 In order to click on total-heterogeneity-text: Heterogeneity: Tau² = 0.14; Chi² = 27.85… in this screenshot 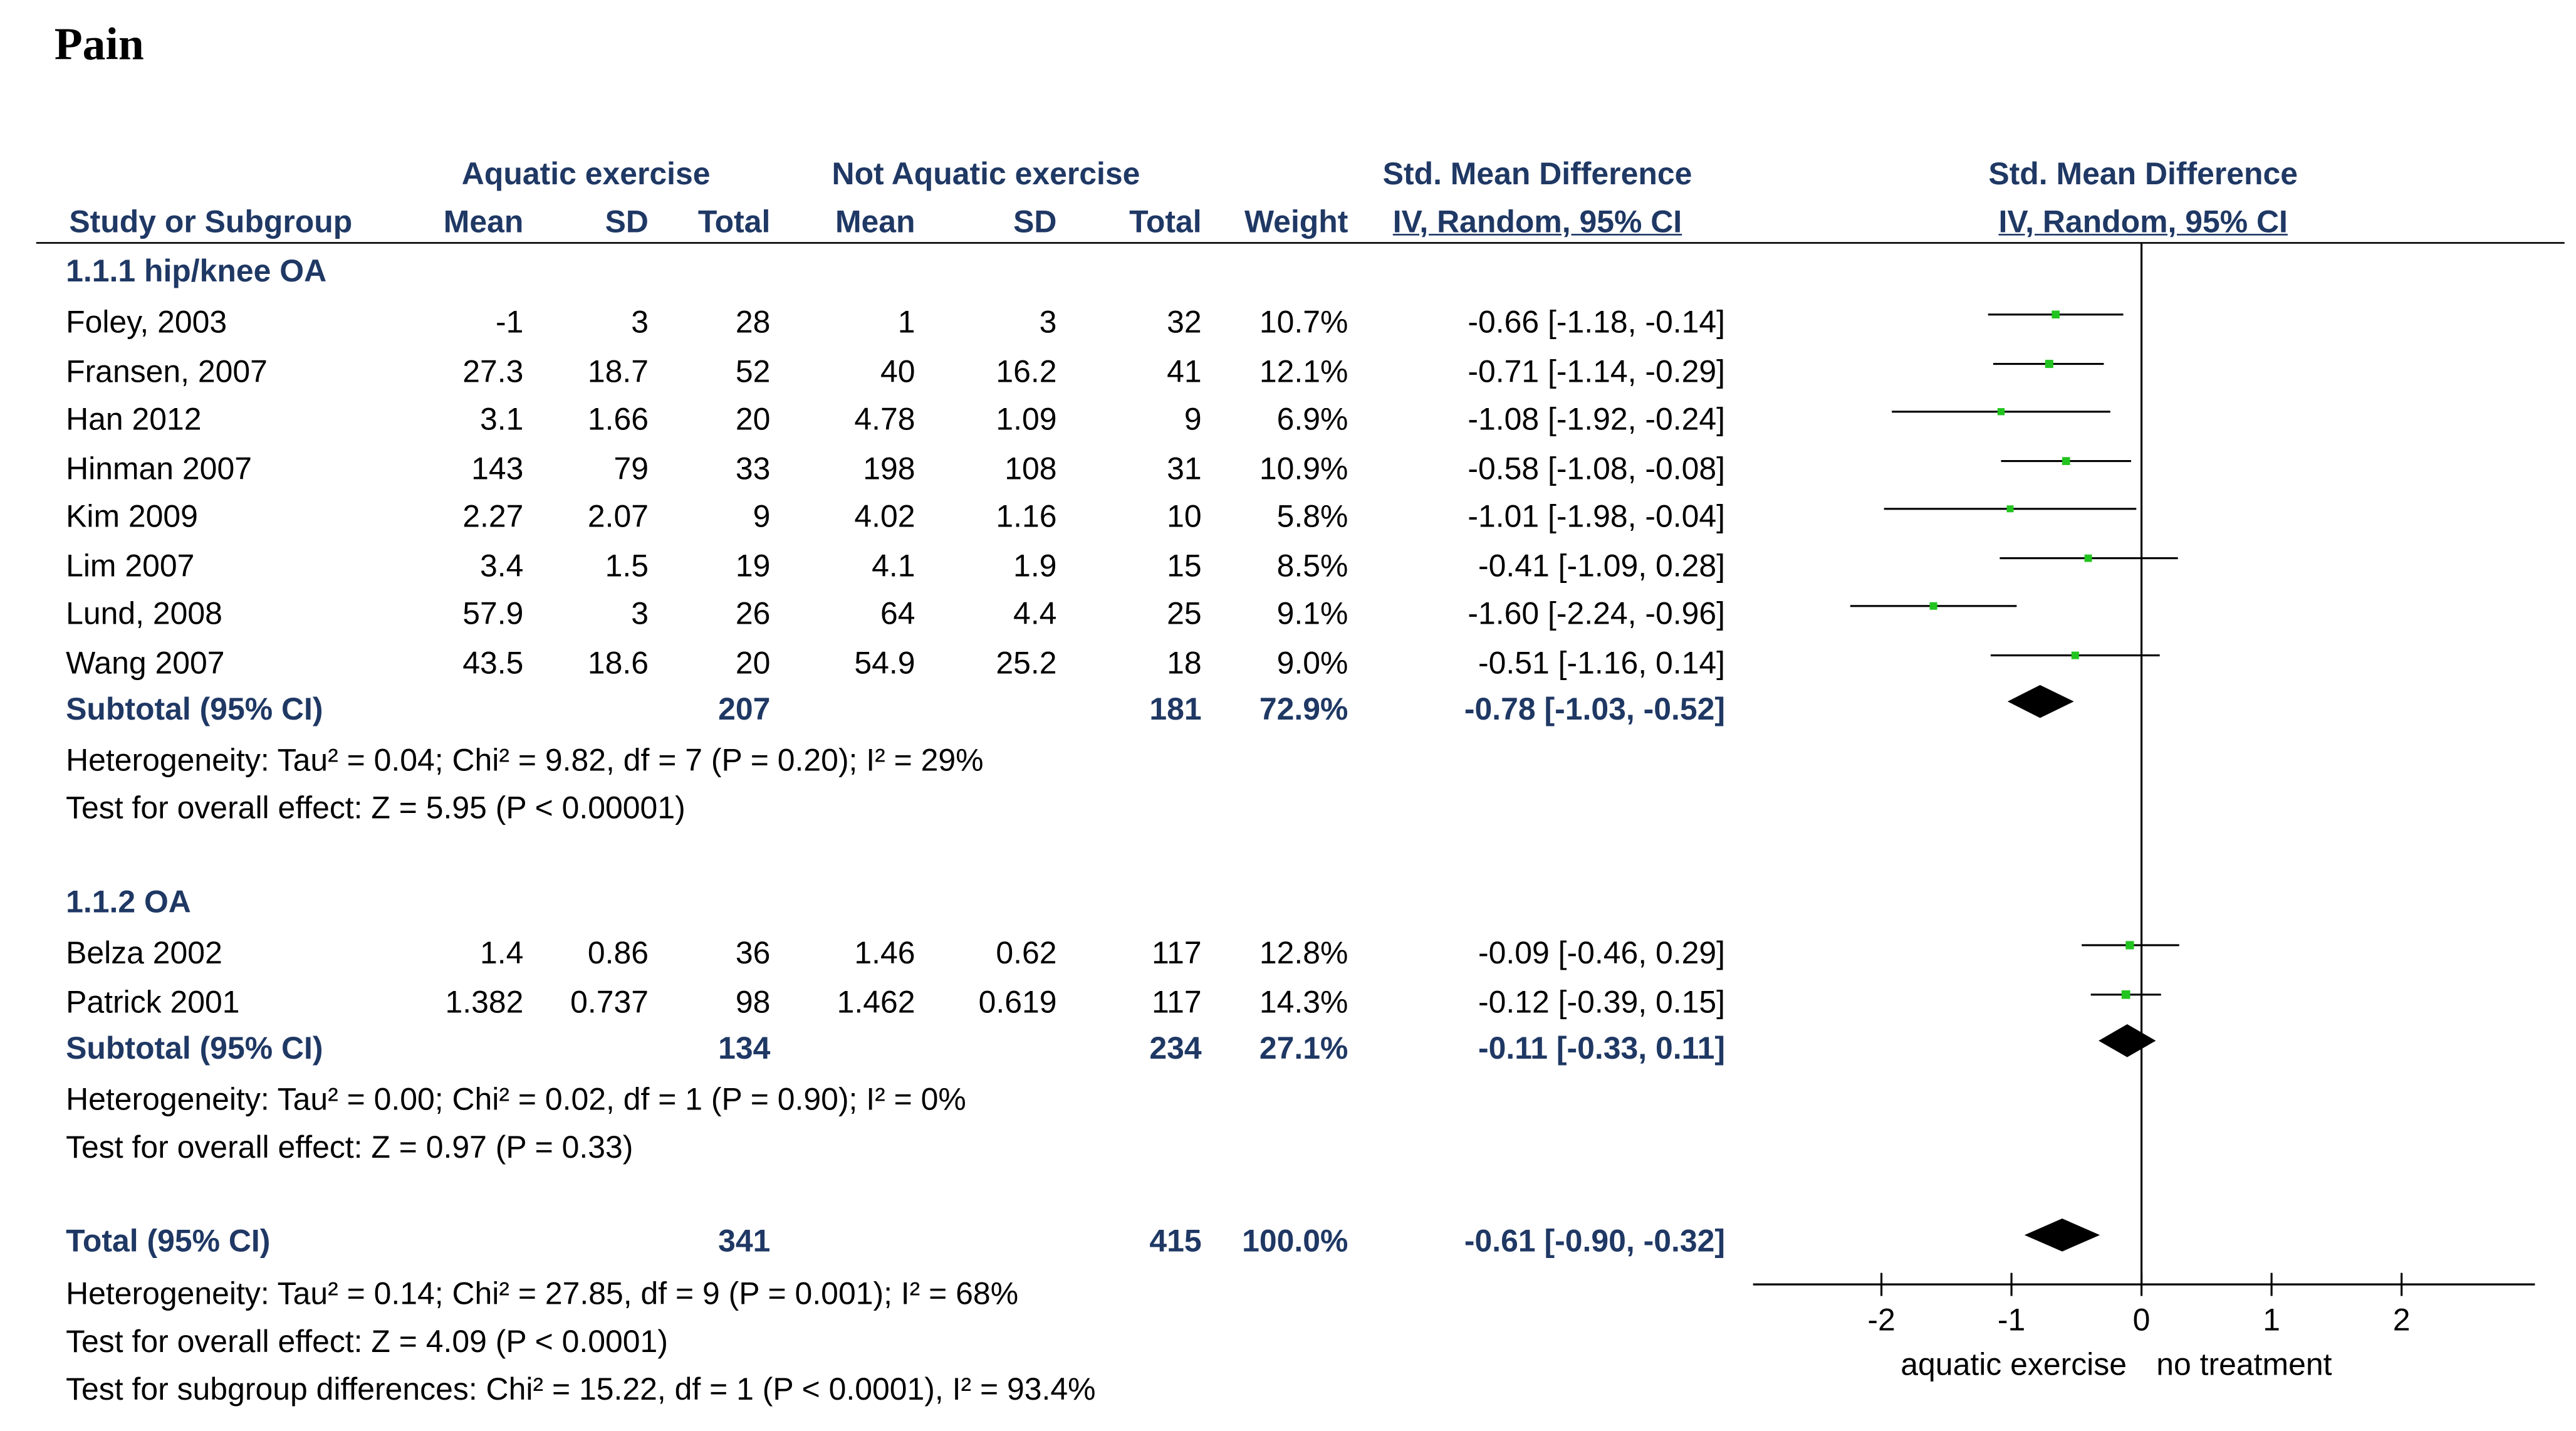, I will do `click(542, 1295)`.